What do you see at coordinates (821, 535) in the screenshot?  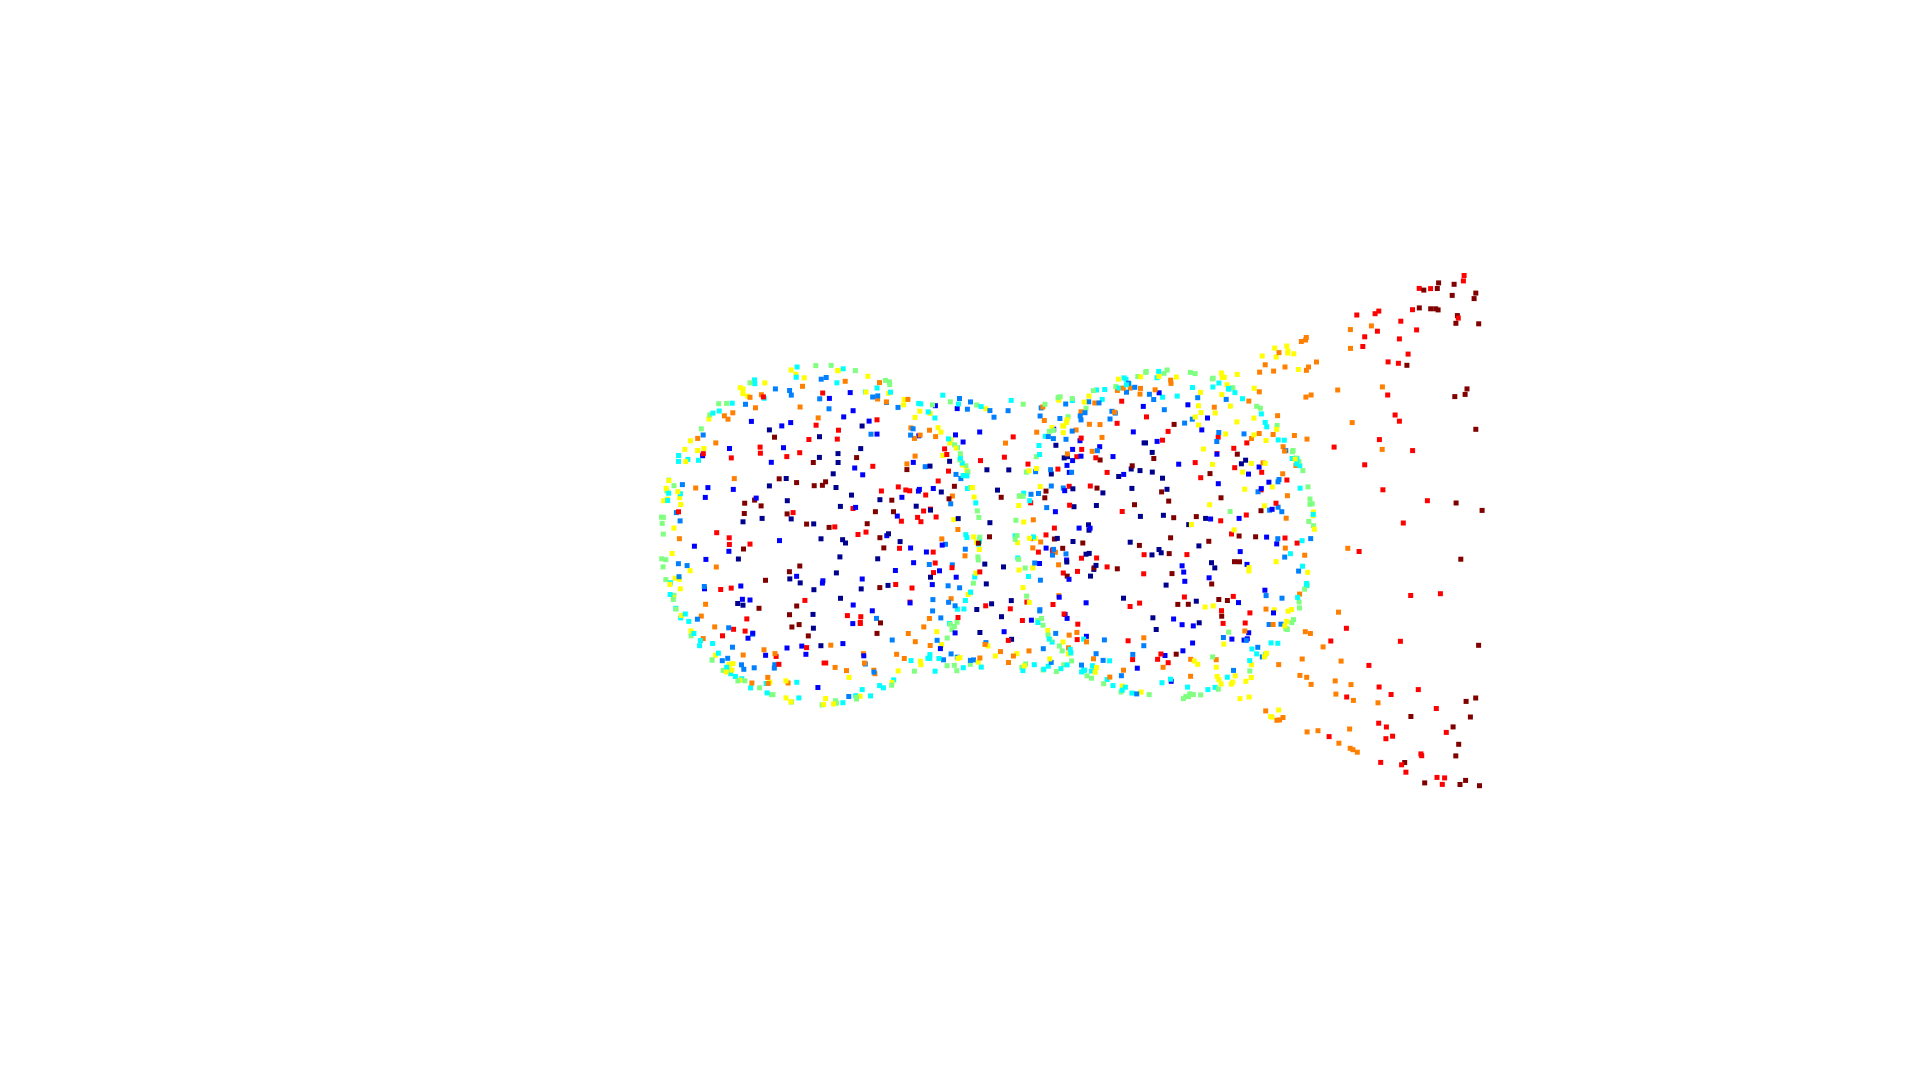 I see `left-lobe-points` at bounding box center [821, 535].